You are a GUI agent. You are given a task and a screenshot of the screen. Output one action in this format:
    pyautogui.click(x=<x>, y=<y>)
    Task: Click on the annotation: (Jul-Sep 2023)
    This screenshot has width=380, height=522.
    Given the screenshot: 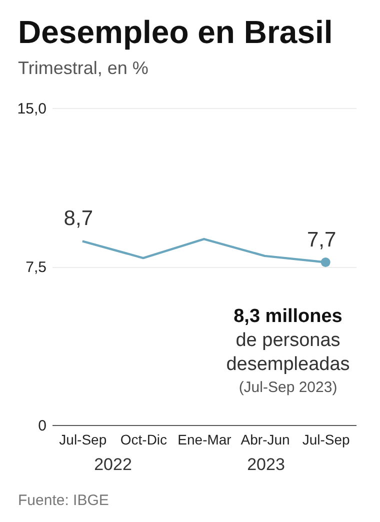 What is the action you would take?
    pyautogui.click(x=288, y=387)
    